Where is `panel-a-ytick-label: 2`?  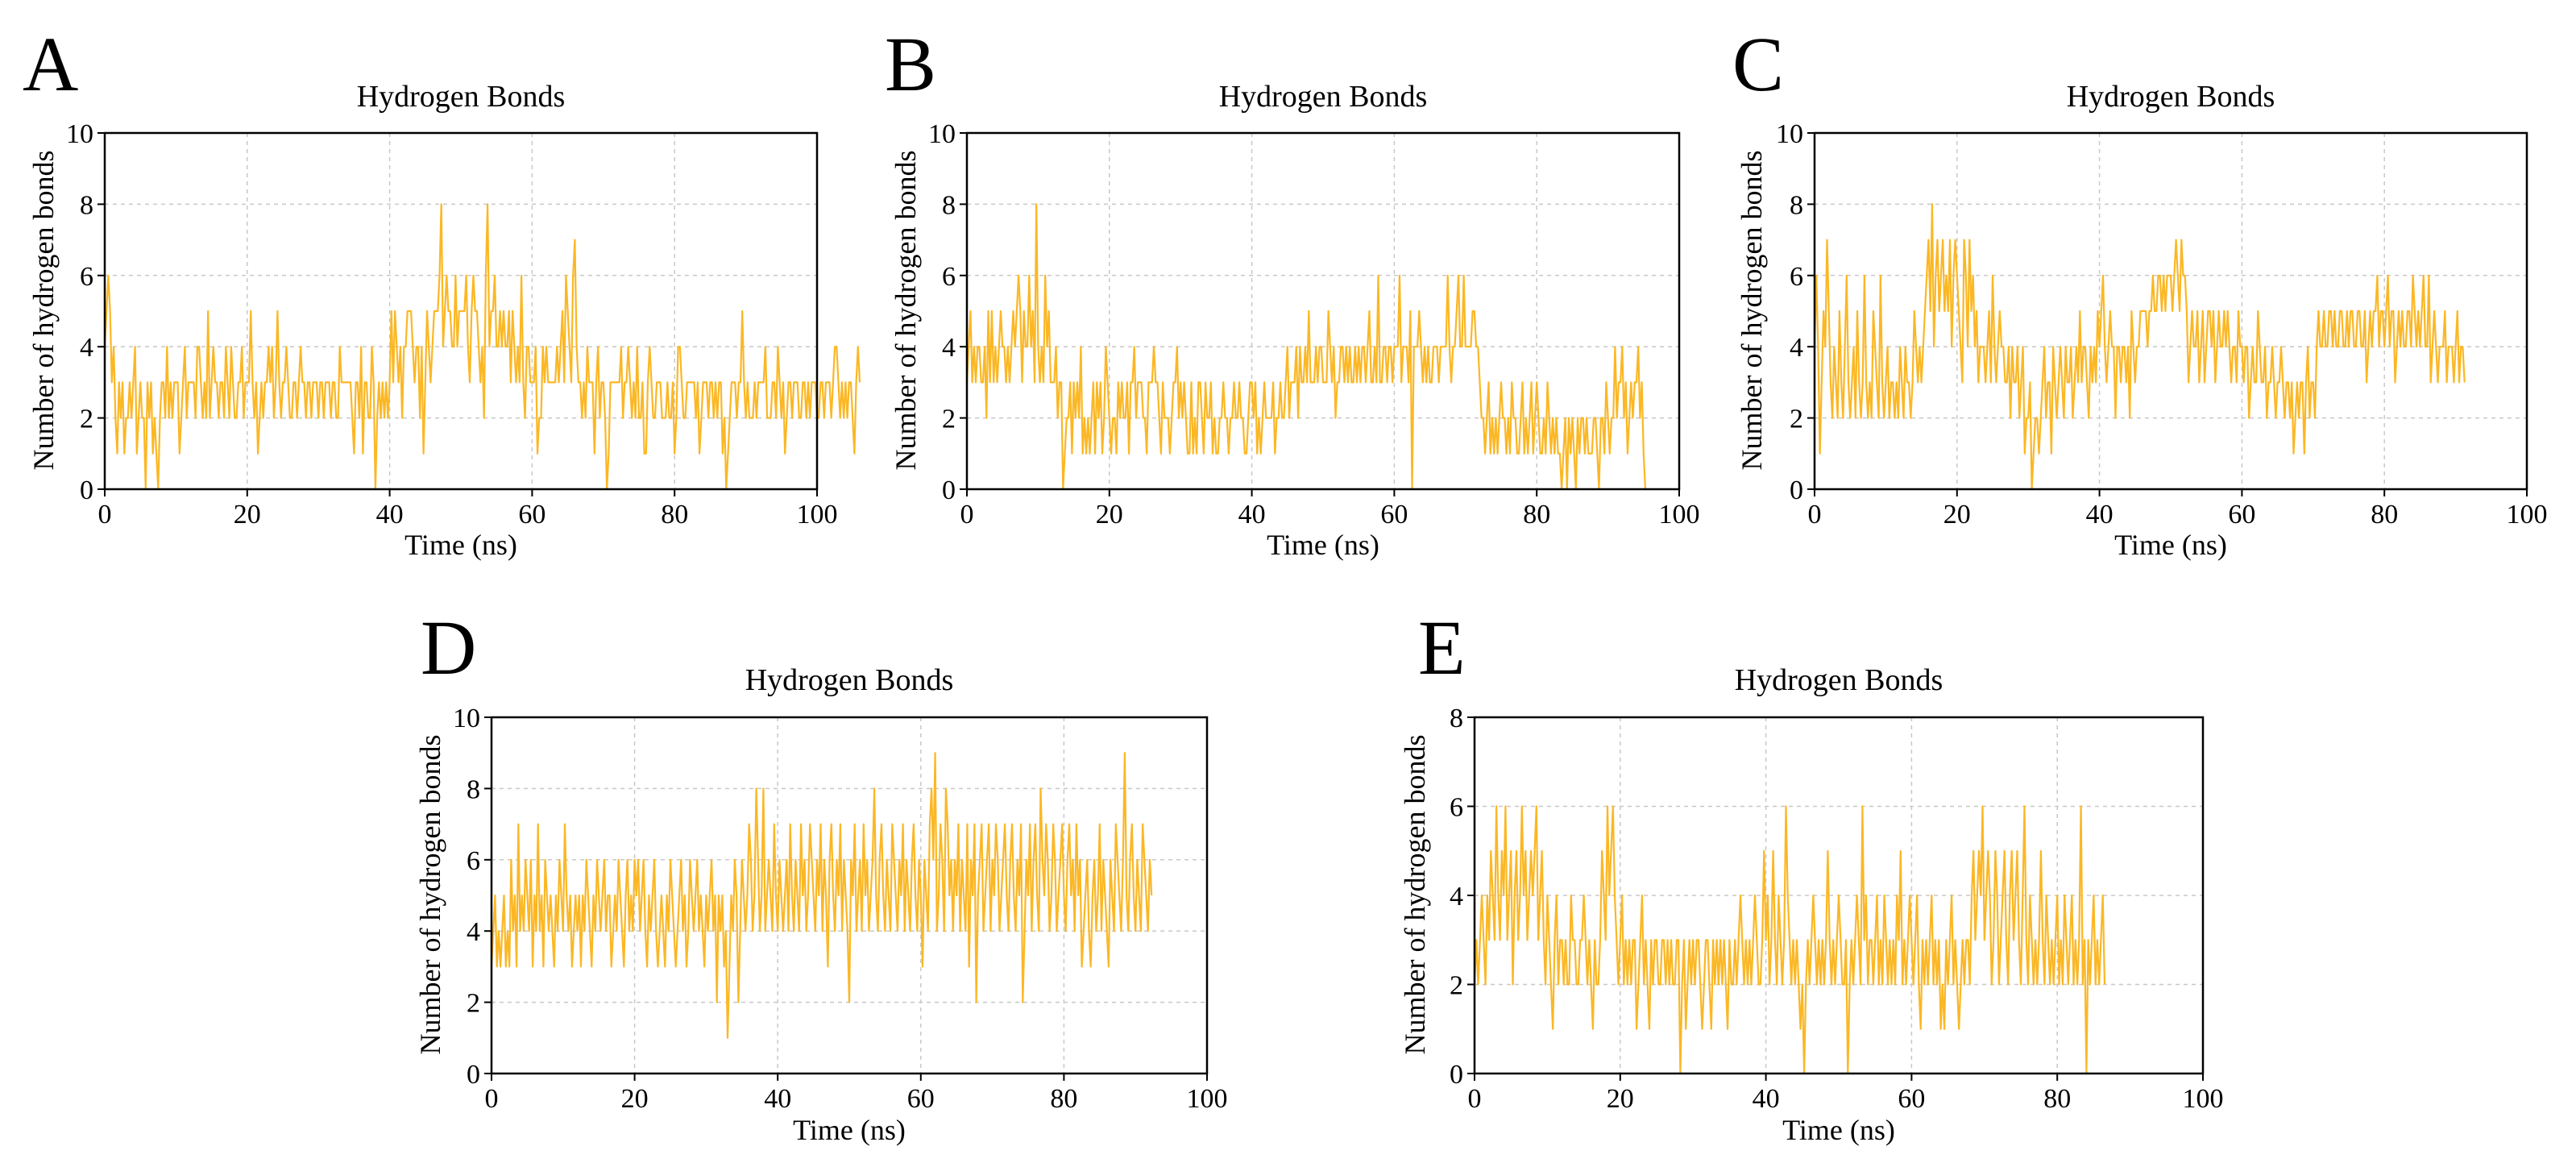 panel-a-ytick-label: 2 is located at coordinates (86, 419).